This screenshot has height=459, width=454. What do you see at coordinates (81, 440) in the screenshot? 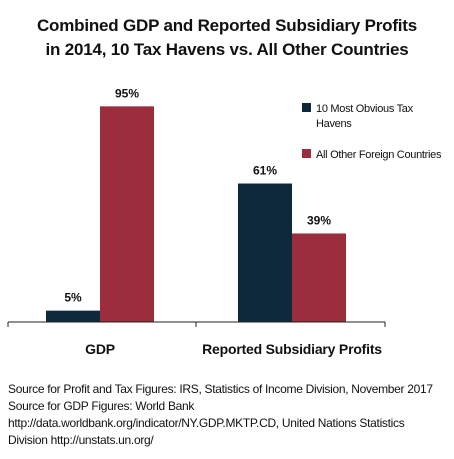
I see `footnote-line-4: Division http://unstats.un.org/` at bounding box center [81, 440].